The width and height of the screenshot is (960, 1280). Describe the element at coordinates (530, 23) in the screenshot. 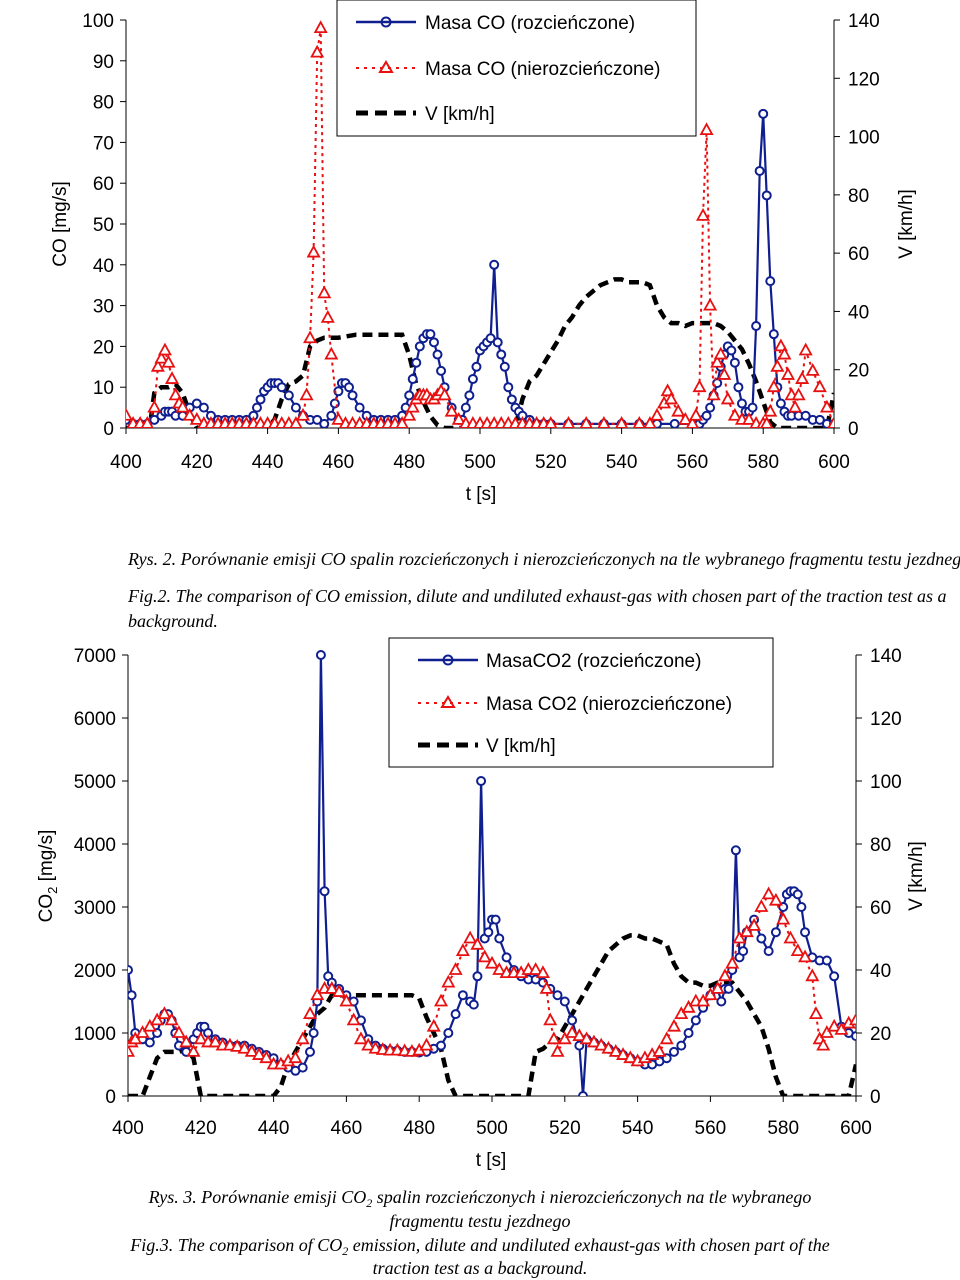

I see `legend-label-co-rozc: Masa CO (rozcieńczone)` at that location.